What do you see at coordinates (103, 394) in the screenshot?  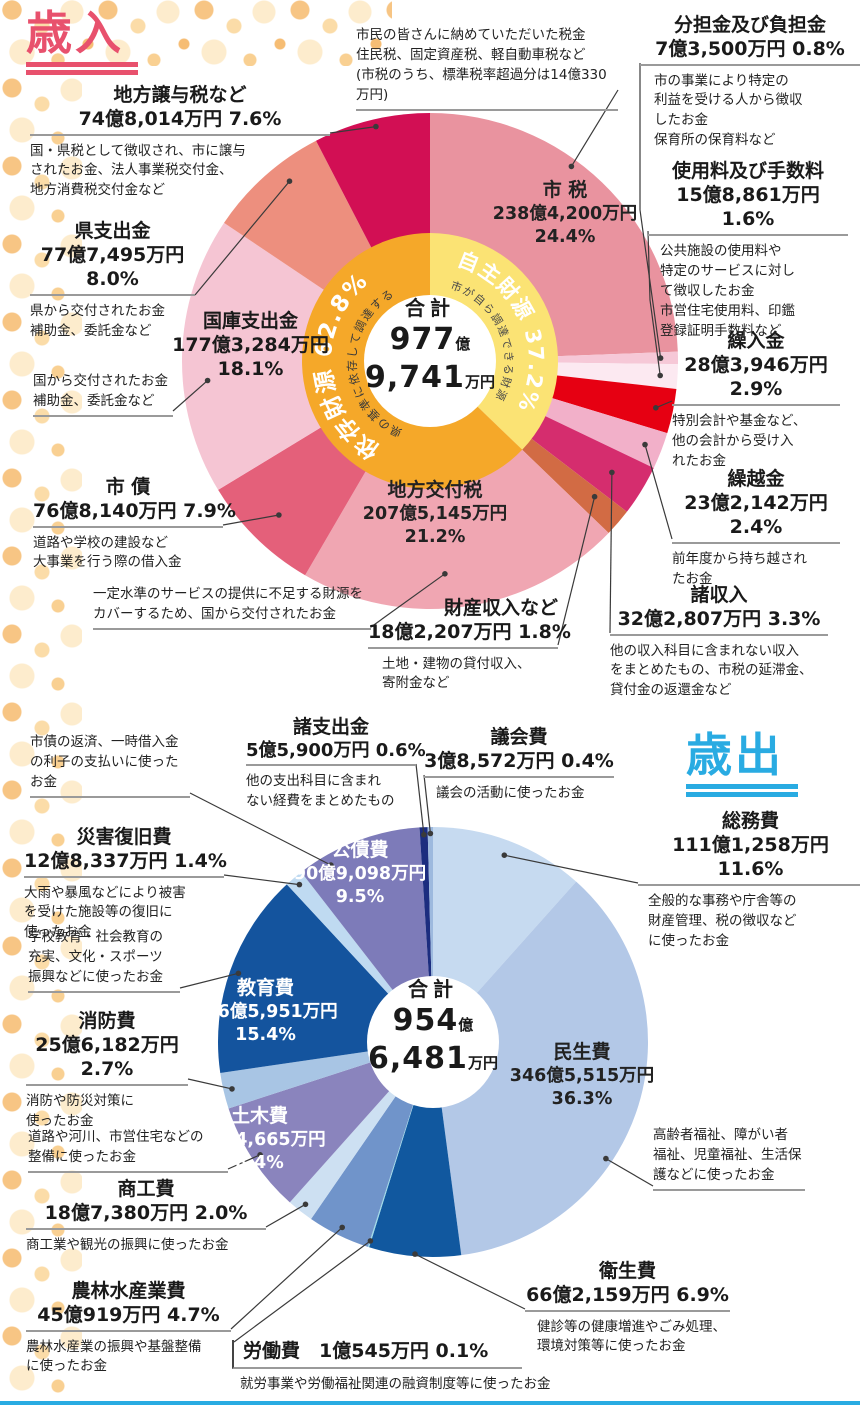 I see `callout-kokko-note: 国から交付されたお金 補助金、委託金など` at bounding box center [103, 394].